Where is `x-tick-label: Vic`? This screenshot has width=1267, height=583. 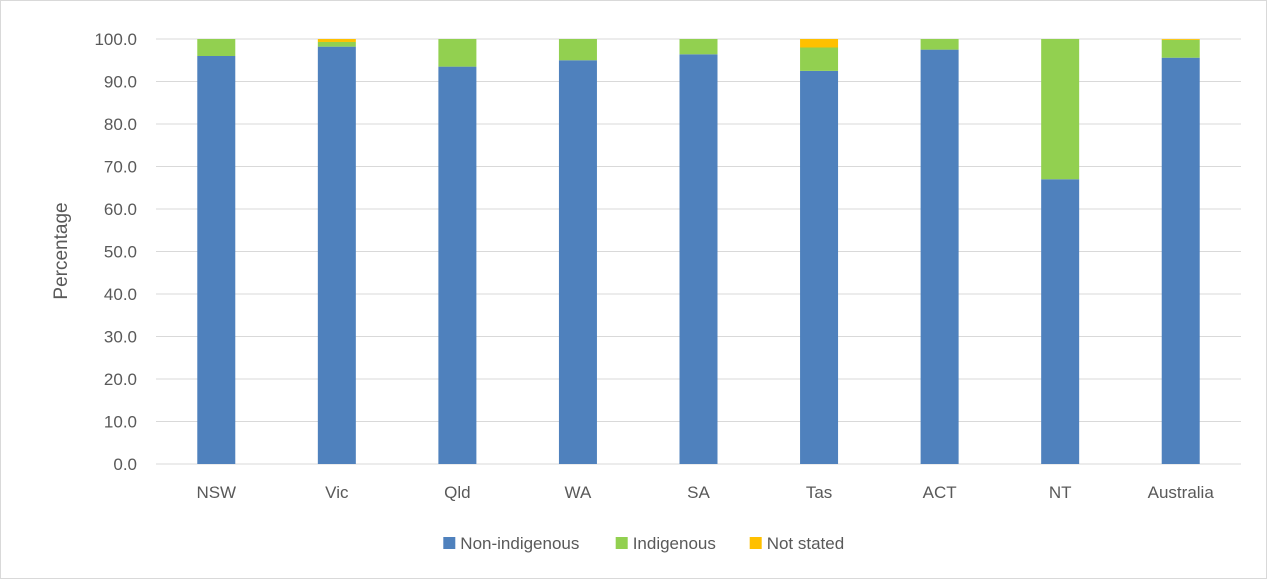
x-tick-label: Vic is located at coordinates (337, 492).